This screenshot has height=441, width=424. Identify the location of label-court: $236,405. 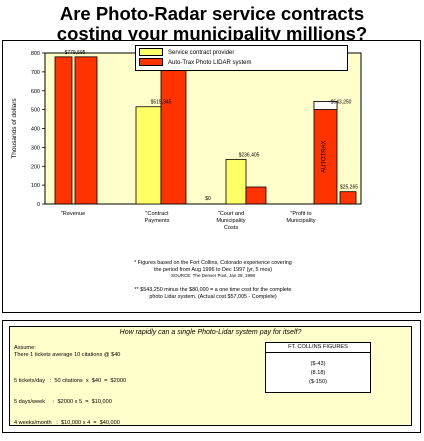
(249, 155).